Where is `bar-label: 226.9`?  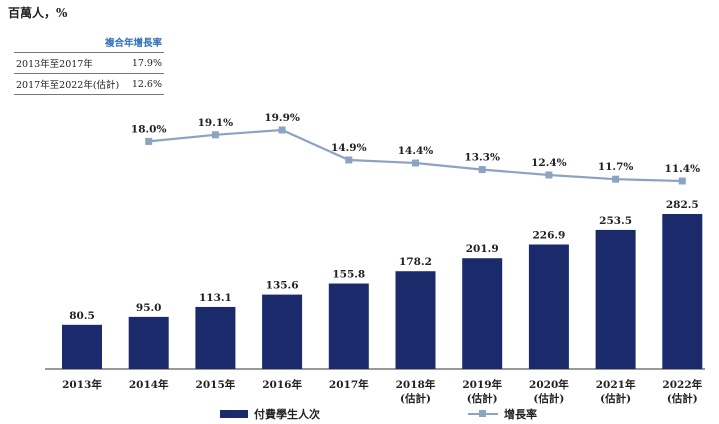
bar-label: 226.9 is located at coordinates (548, 236).